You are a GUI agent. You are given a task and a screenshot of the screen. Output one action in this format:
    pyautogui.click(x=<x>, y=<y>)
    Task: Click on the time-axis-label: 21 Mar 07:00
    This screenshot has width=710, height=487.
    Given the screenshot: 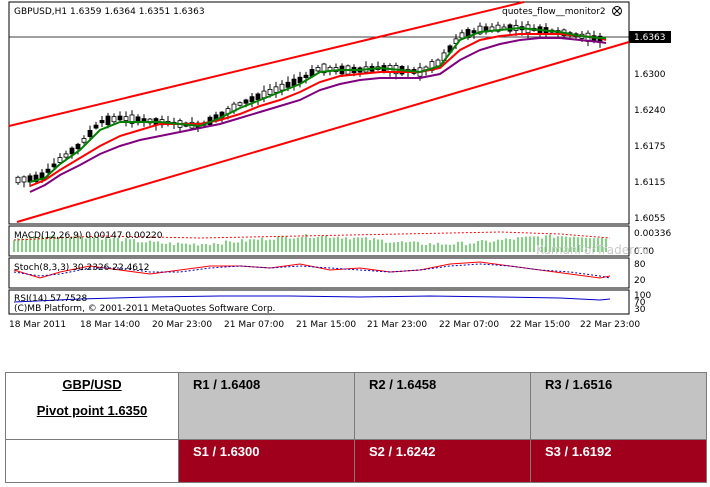 What is the action you would take?
    pyautogui.click(x=254, y=325)
    